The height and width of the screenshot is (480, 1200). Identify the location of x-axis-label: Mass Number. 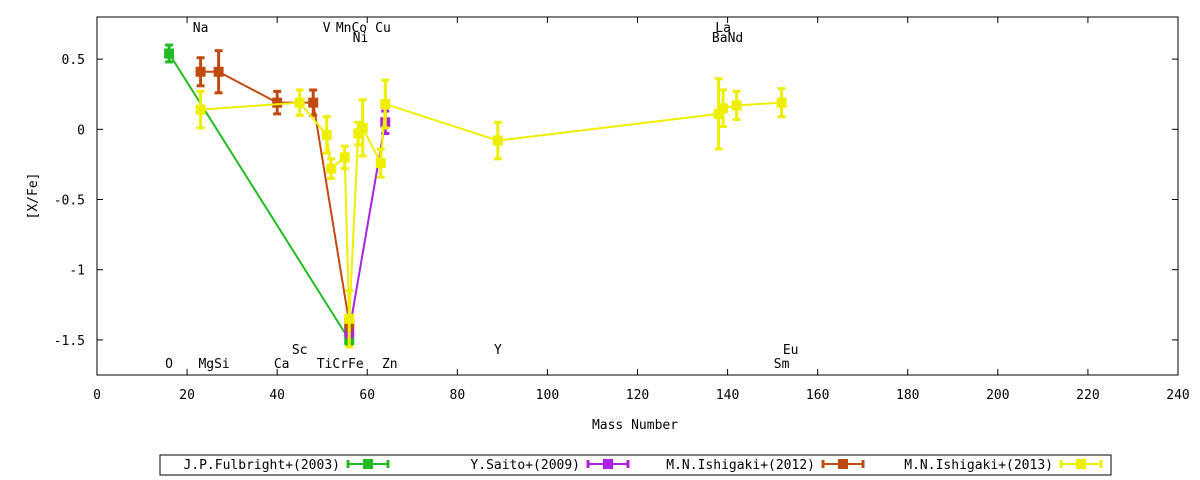
(635, 425).